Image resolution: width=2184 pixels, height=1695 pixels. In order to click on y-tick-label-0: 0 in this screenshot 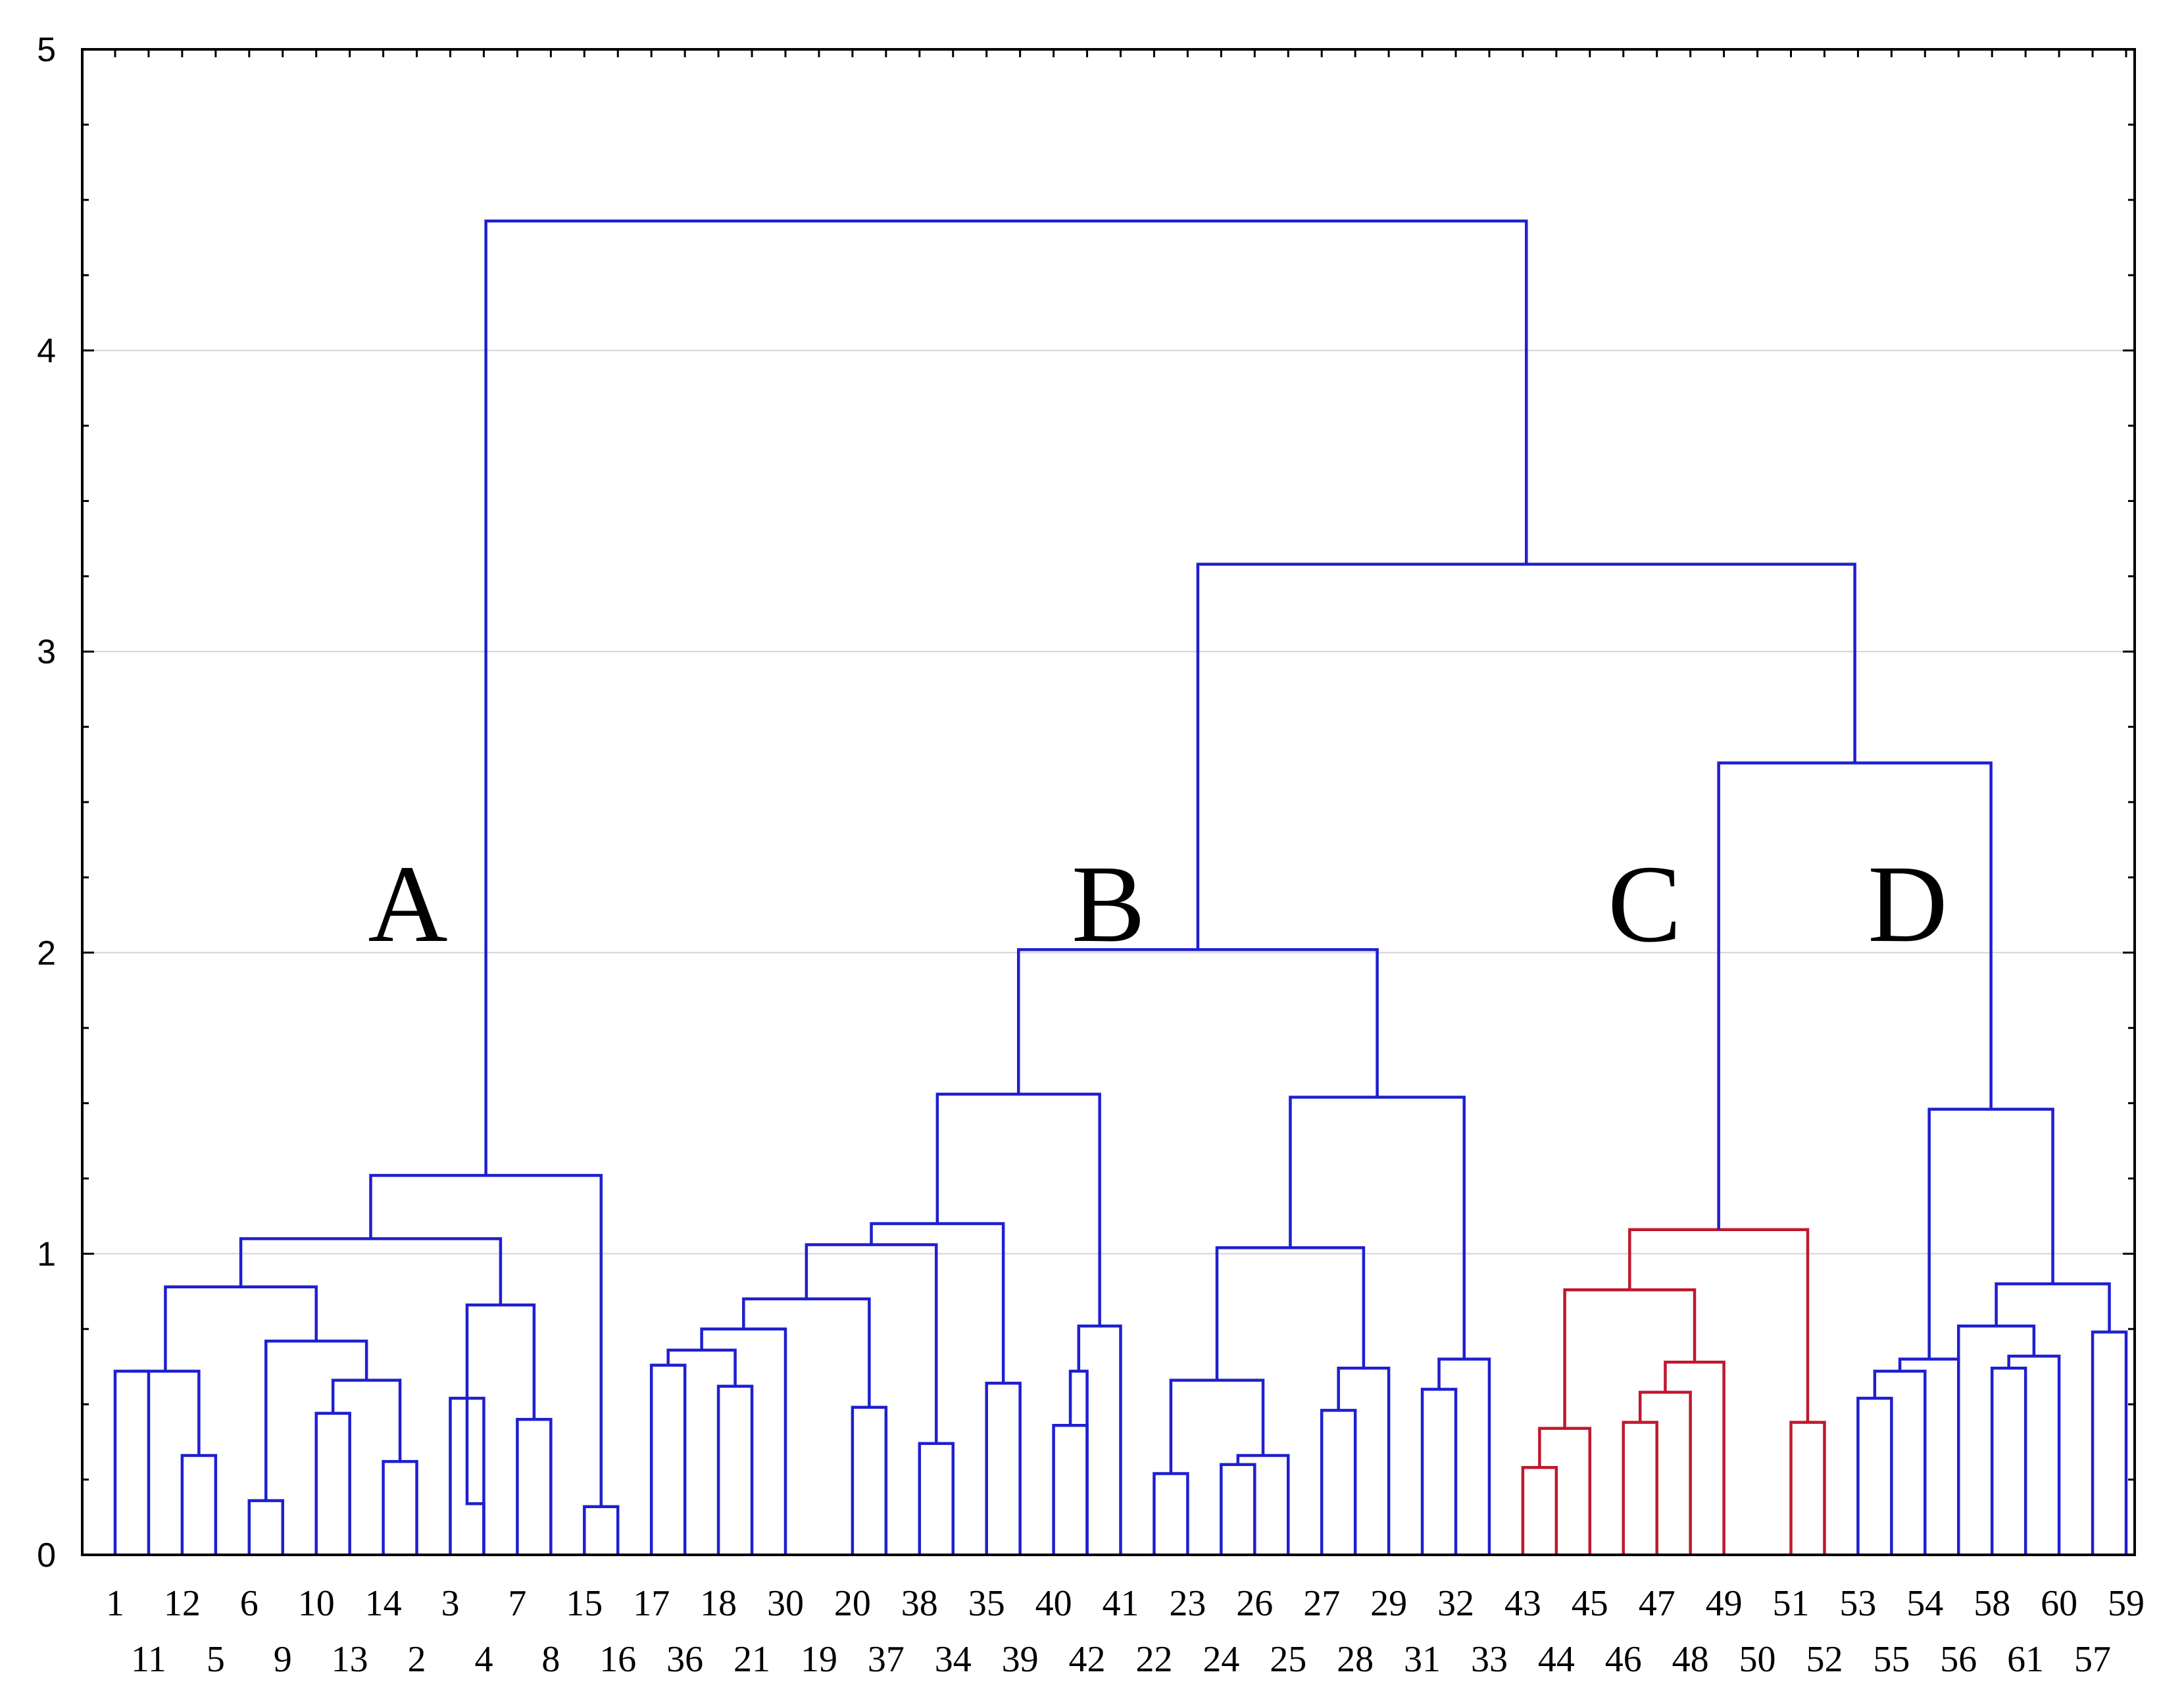, I will do `click(46, 1555)`.